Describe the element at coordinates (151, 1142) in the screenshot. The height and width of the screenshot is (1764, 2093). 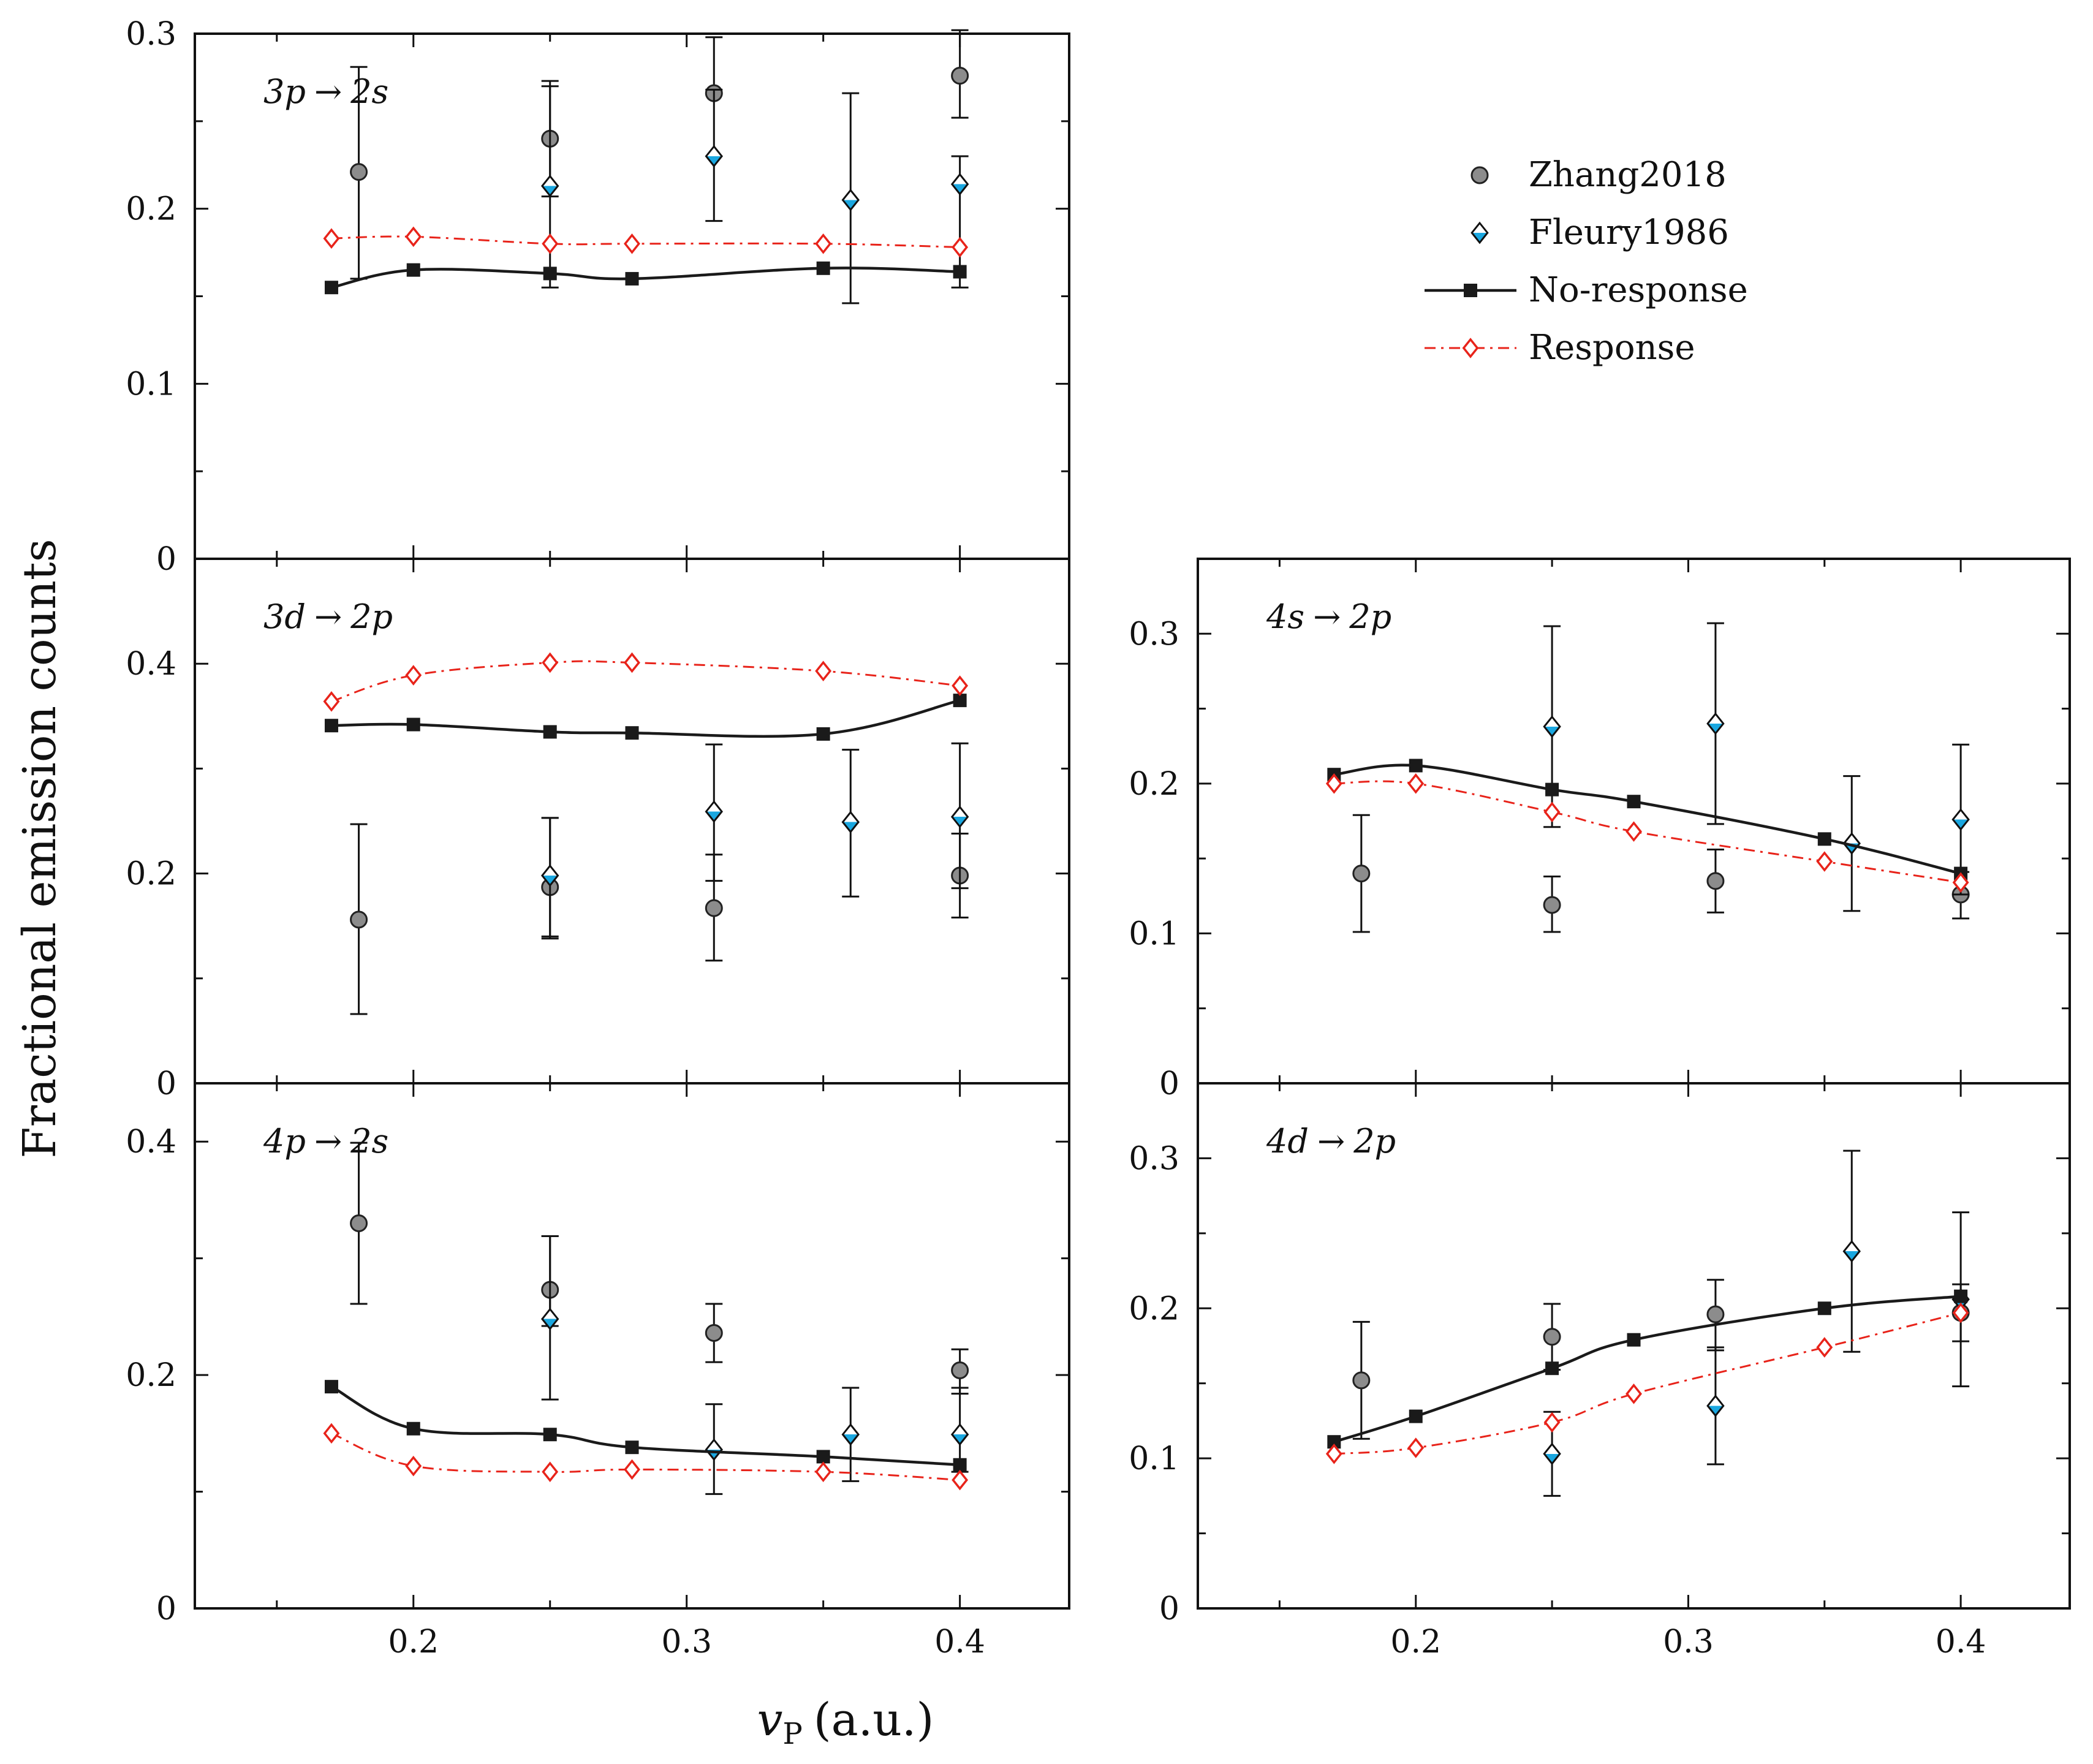
I see `y-tick-label: 0.4` at that location.